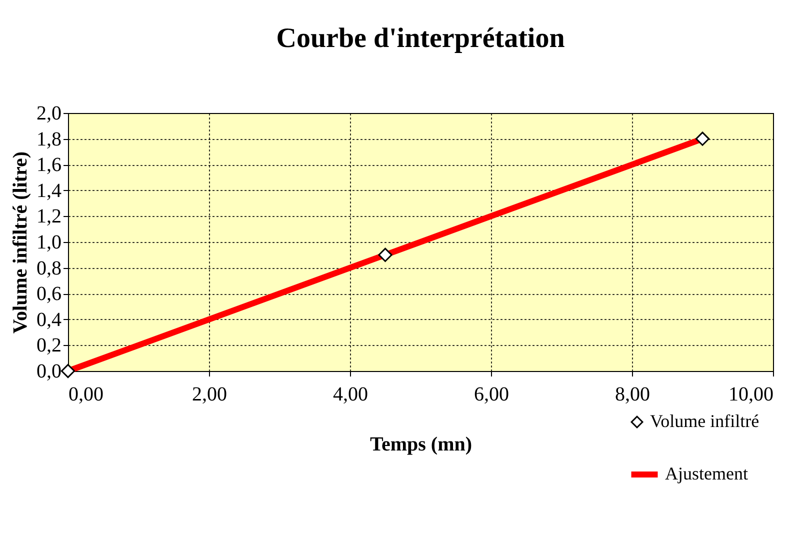 Image resolution: width=808 pixels, height=545 pixels. Describe the element at coordinates (49, 243) in the screenshot. I see `y-tick-label: 1,0` at that location.